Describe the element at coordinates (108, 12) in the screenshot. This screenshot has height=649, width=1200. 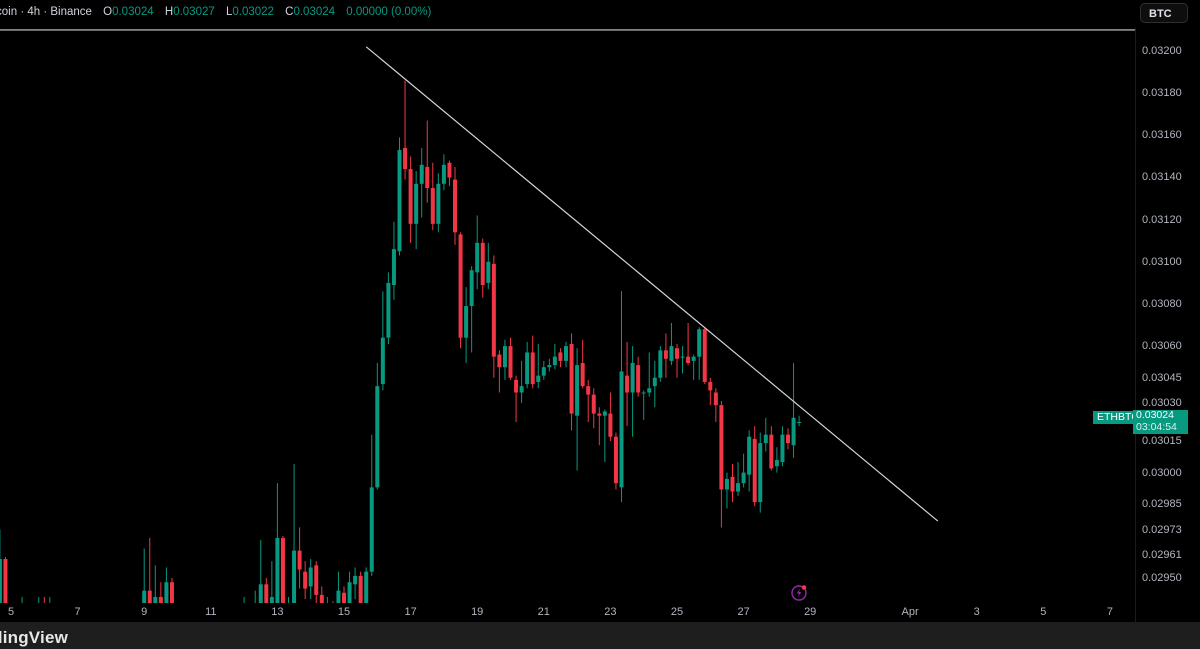
I see `open-label: O` at that location.